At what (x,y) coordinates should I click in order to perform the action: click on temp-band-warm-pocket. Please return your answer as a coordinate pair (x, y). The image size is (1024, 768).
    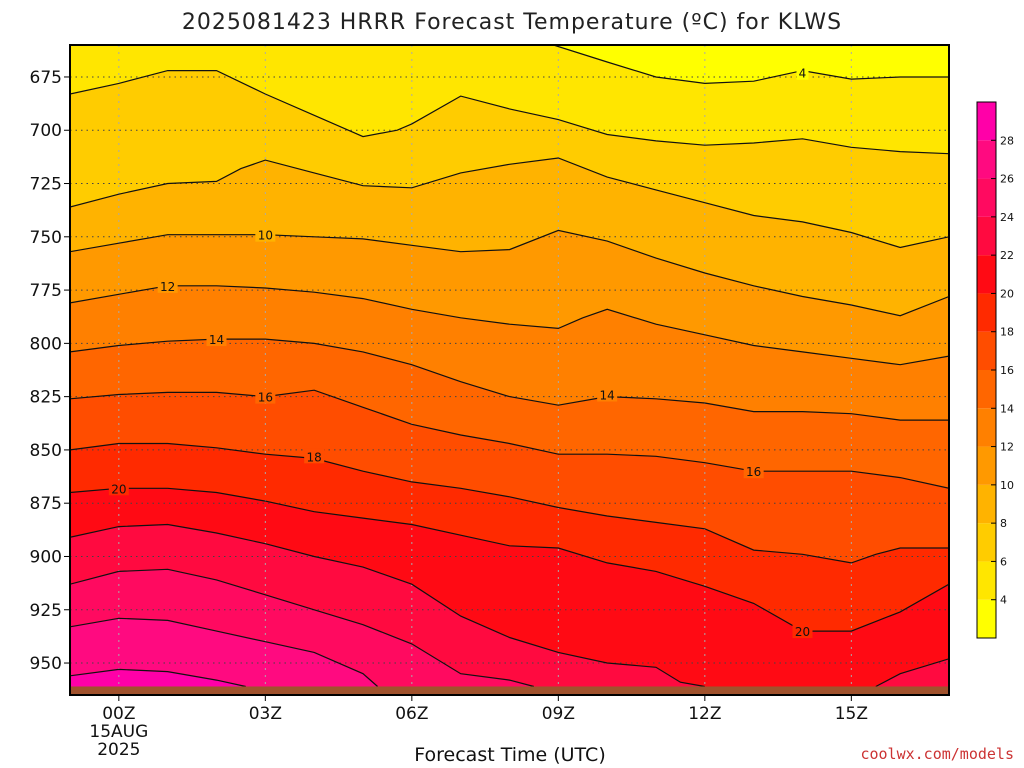
    Looking at the image, I should click on (912, 676).